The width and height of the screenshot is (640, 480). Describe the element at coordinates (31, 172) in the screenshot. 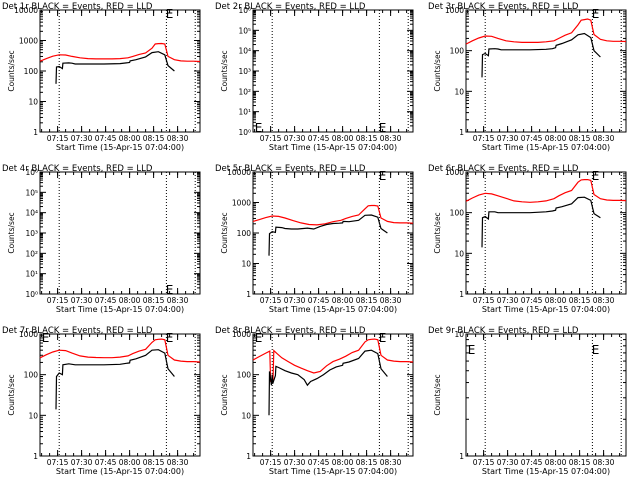

I see `y-tick-label: 10⁶` at that location.